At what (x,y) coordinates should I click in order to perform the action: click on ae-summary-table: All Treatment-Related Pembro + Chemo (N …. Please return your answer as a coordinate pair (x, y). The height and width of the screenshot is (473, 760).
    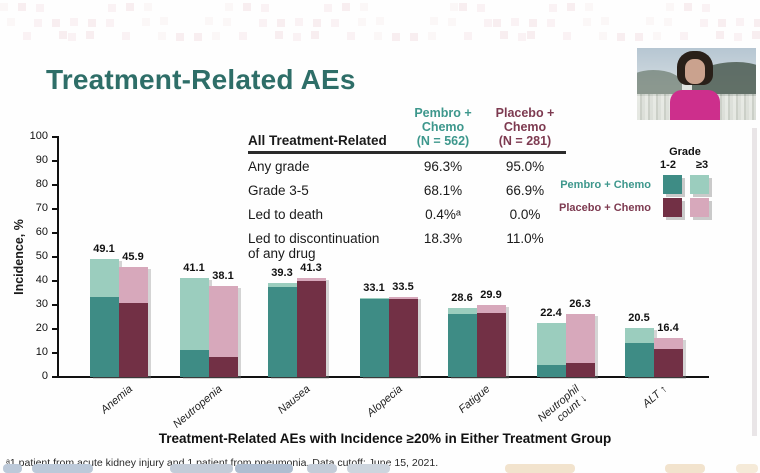
    Looking at the image, I should click on (407, 186).